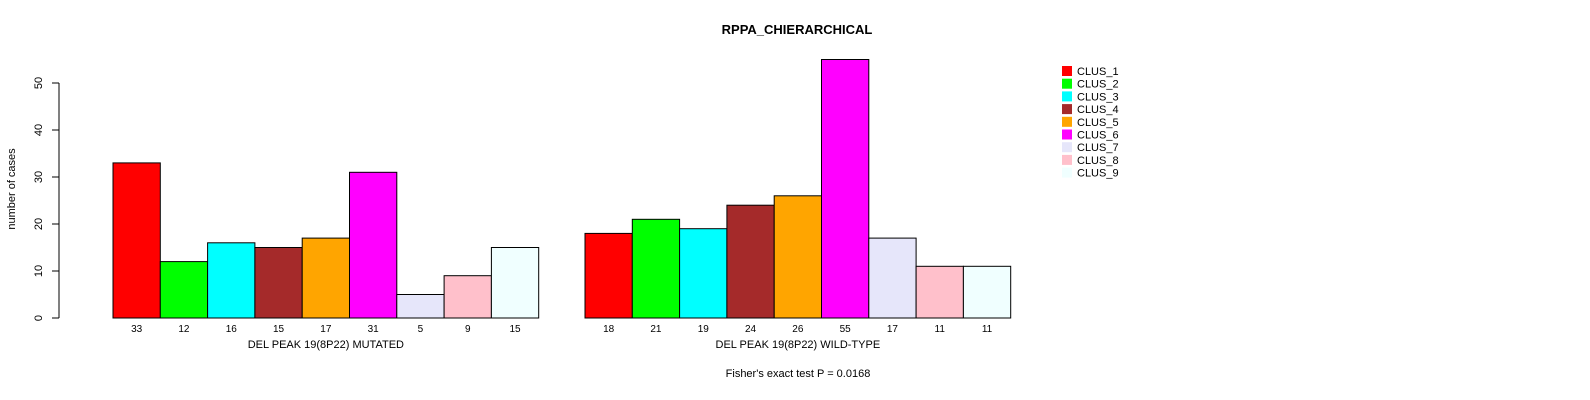  Describe the element at coordinates (46, 199) in the screenshot. I see `y-axis: 0 10 20 30 40 50` at that location.